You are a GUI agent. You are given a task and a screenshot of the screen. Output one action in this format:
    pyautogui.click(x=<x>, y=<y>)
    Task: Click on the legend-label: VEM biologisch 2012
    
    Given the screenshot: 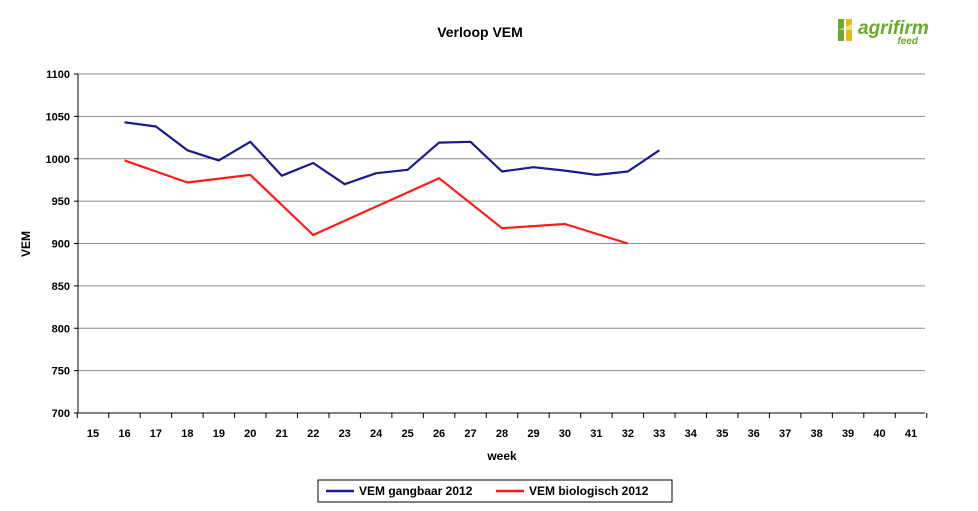 What is the action you would take?
    pyautogui.click(x=589, y=491)
    